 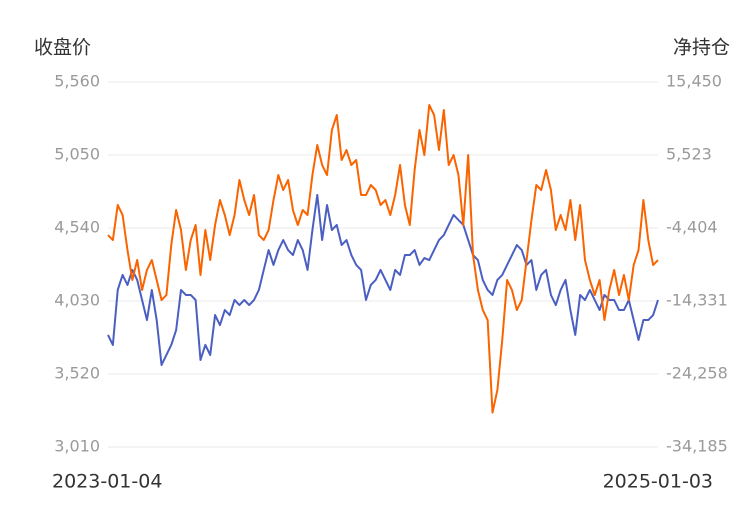 I want to click on y2-tick-label: -24,258, so click(x=697, y=373).